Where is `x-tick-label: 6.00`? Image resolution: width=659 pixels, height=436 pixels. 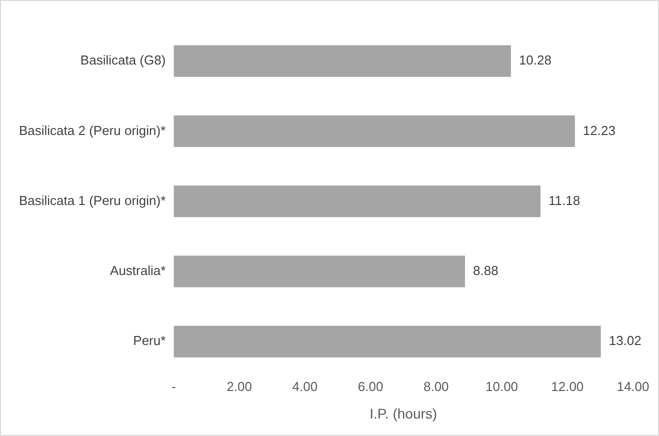
x-tick-label: 6.00 is located at coordinates (371, 386).